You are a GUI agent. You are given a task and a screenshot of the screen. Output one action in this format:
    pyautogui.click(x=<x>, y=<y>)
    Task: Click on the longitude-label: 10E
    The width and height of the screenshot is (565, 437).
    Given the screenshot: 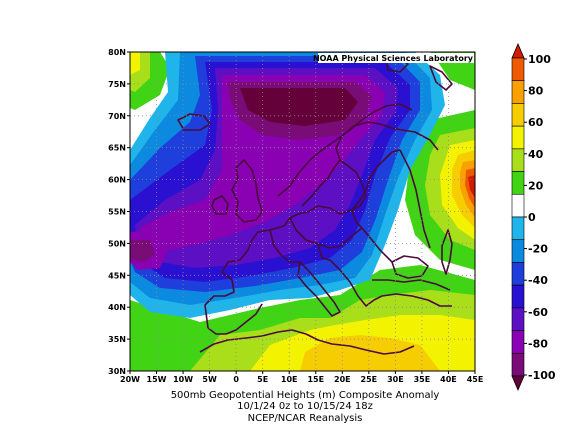 What is the action you would take?
    pyautogui.click(x=289, y=379)
    